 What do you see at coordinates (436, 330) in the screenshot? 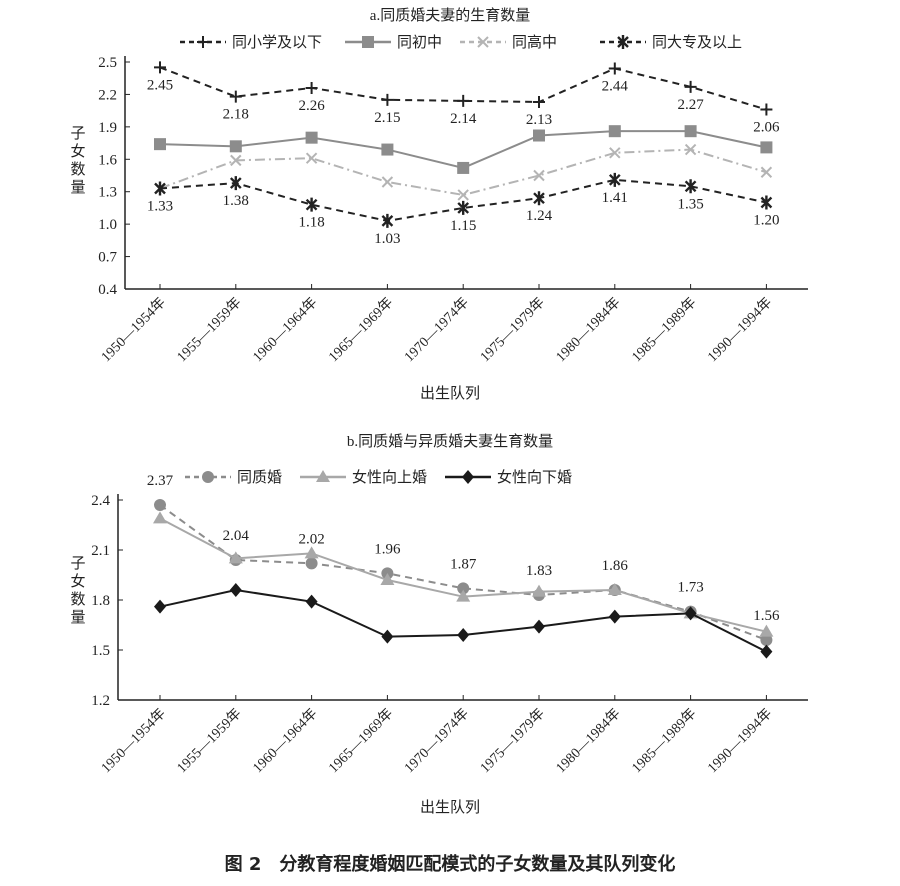
I see `x-tick-label: 1970—1974年` at bounding box center [436, 330].